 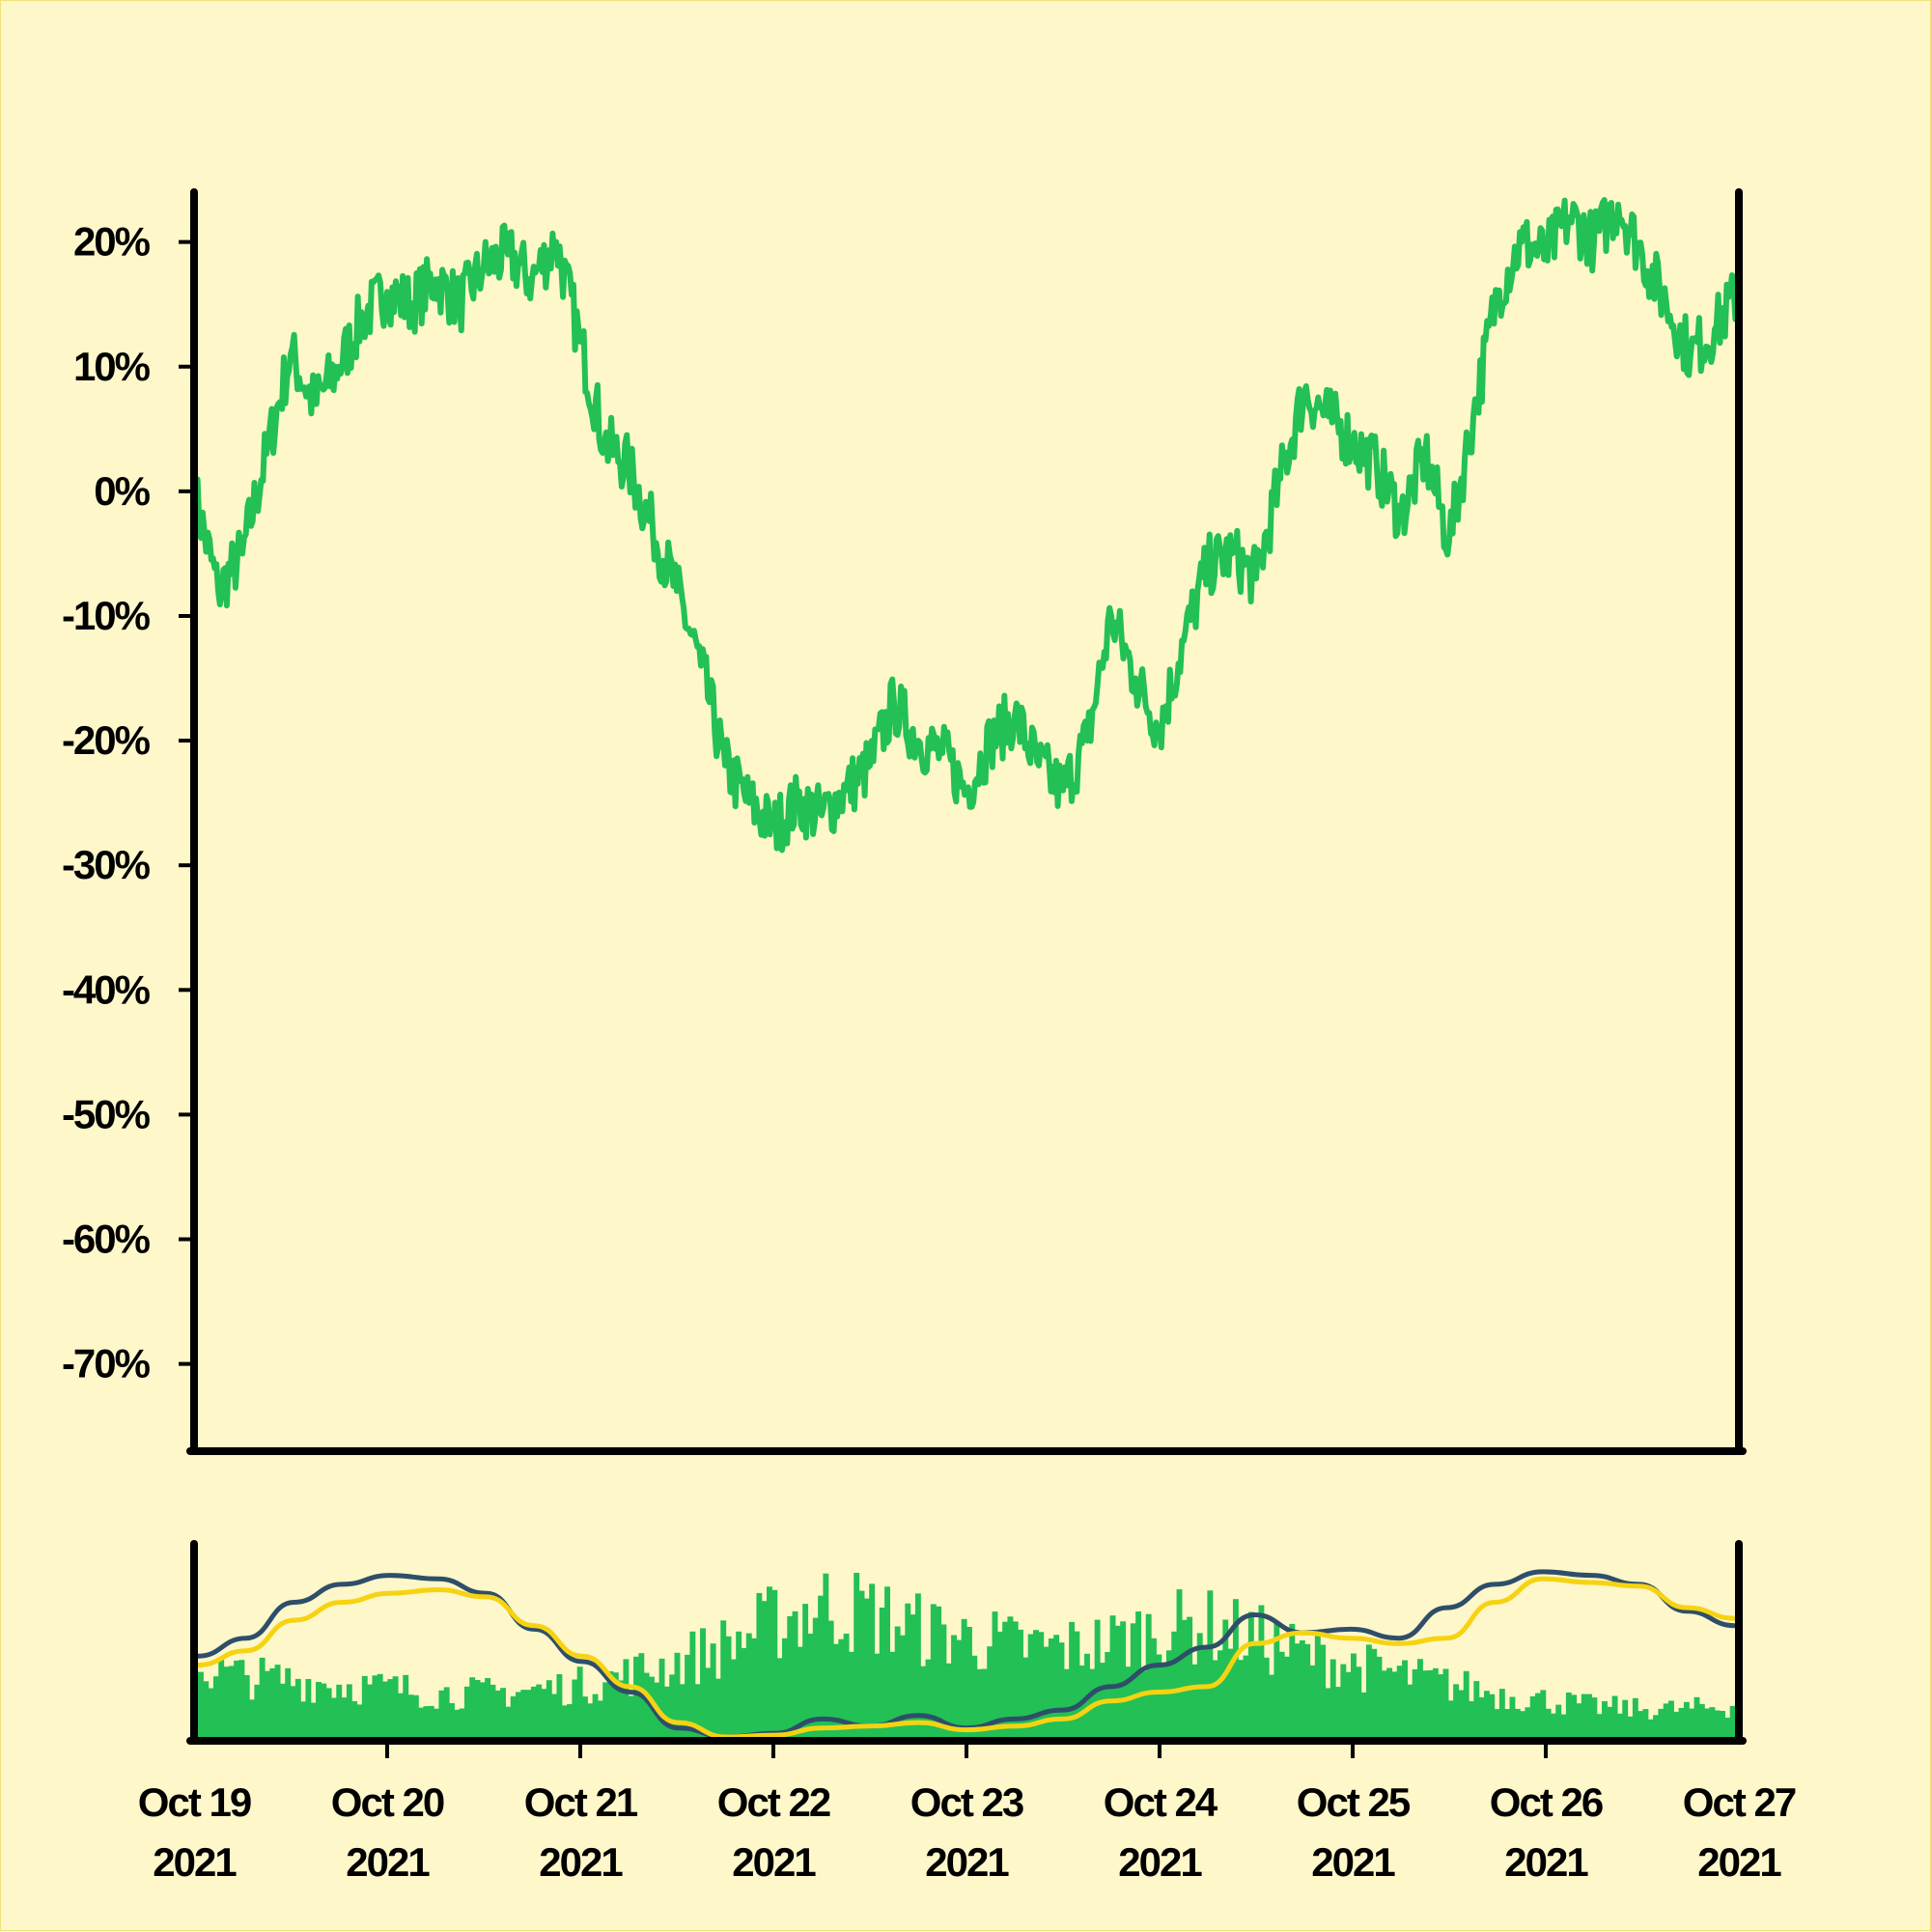 What do you see at coordinates (122, 491) in the screenshot?
I see `y-tick-label: 0%` at bounding box center [122, 491].